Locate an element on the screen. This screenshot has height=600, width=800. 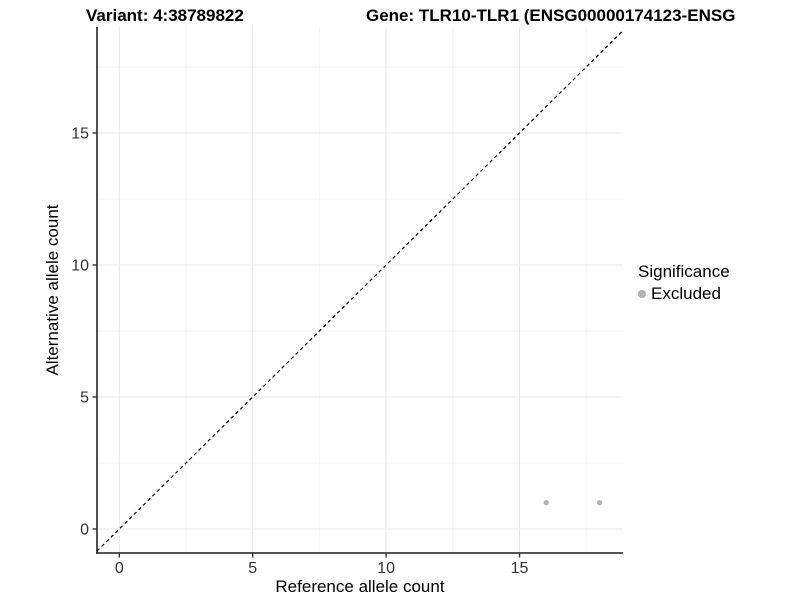
x-tick-label: 15 is located at coordinates (520, 568).